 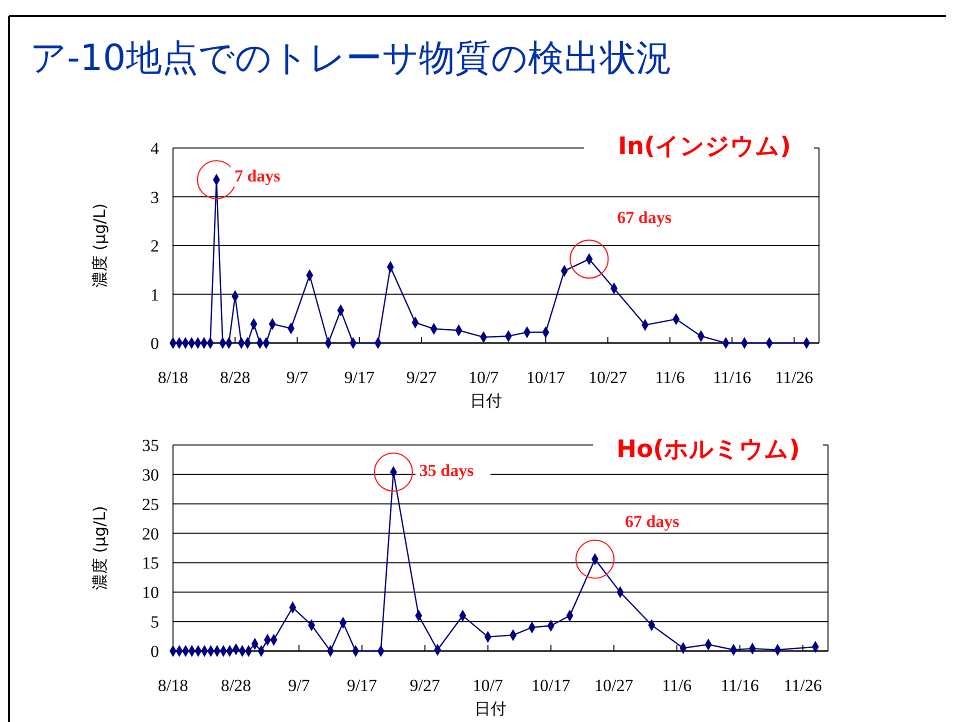 I want to click on y-tick-label: 20, so click(x=150, y=534).